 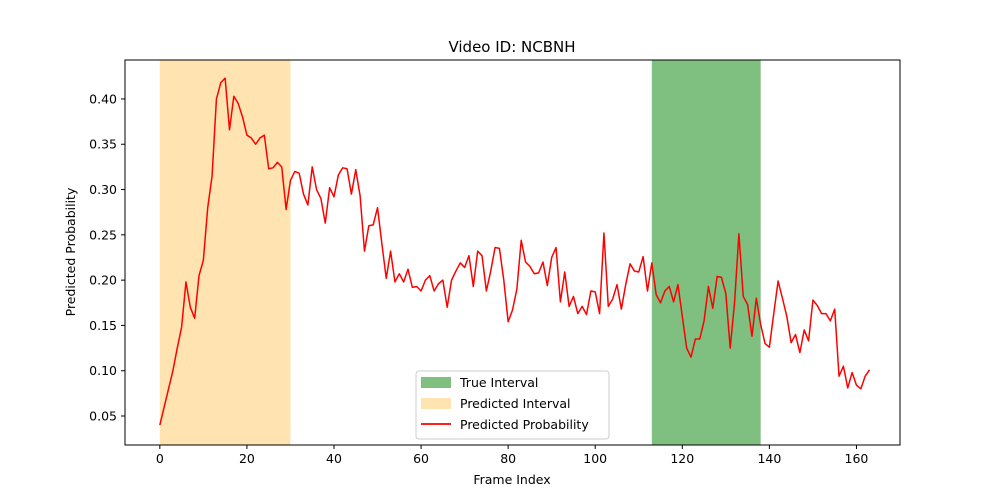 I want to click on x-axis: 0 20 40 60 80 100 120 140 160, so click(x=512, y=455).